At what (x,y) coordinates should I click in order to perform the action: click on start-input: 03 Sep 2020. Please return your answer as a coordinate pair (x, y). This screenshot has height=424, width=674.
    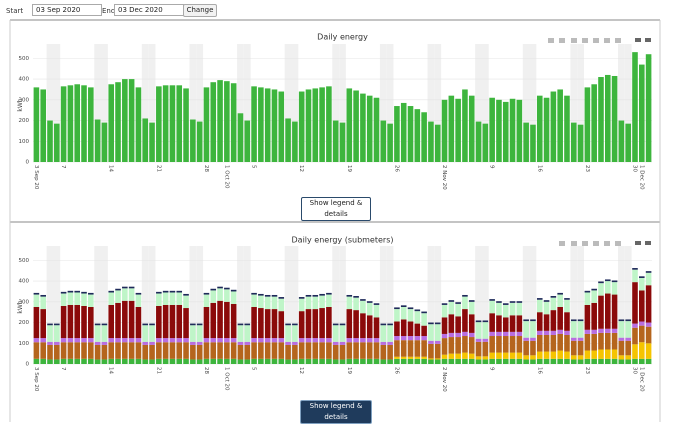
    Looking at the image, I should click on (67, 10).